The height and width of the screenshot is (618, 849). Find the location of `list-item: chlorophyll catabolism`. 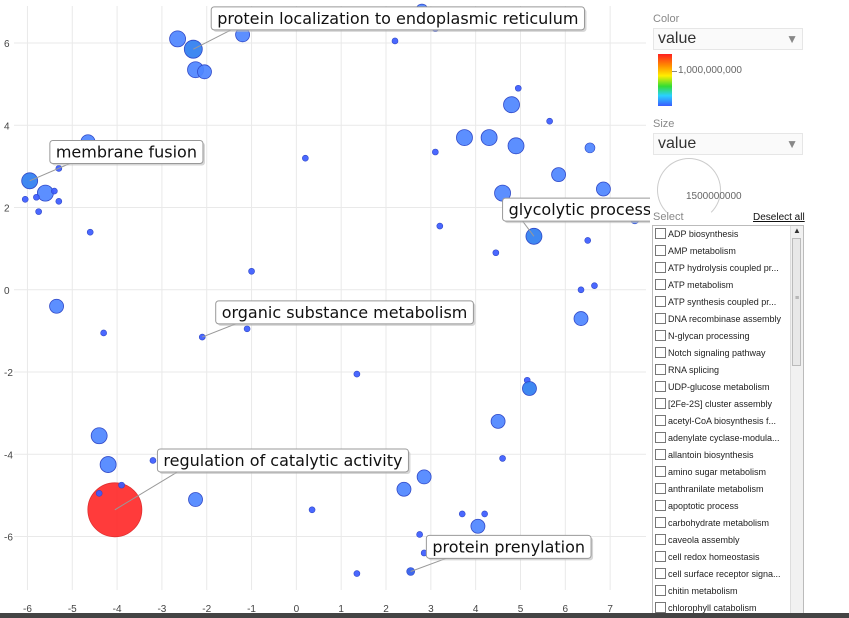

list-item: chlorophyll catabolism is located at coordinates (722, 607).